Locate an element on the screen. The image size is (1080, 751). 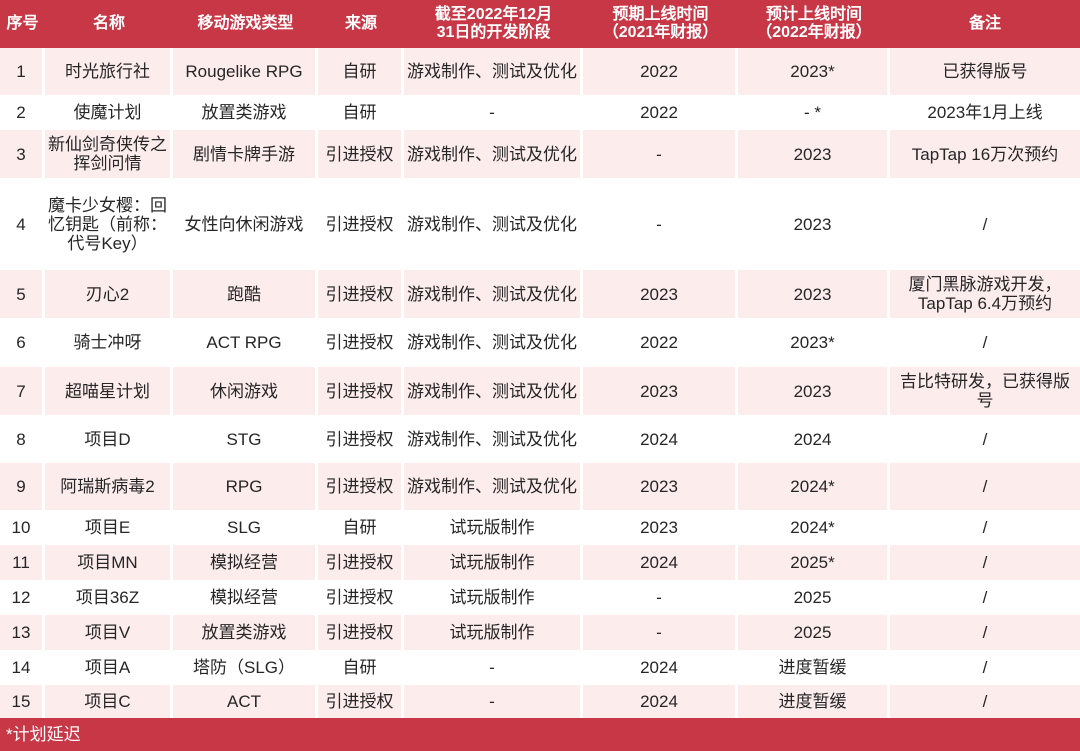
cell-col-remarks: 已获得版号 is located at coordinates (985, 71).